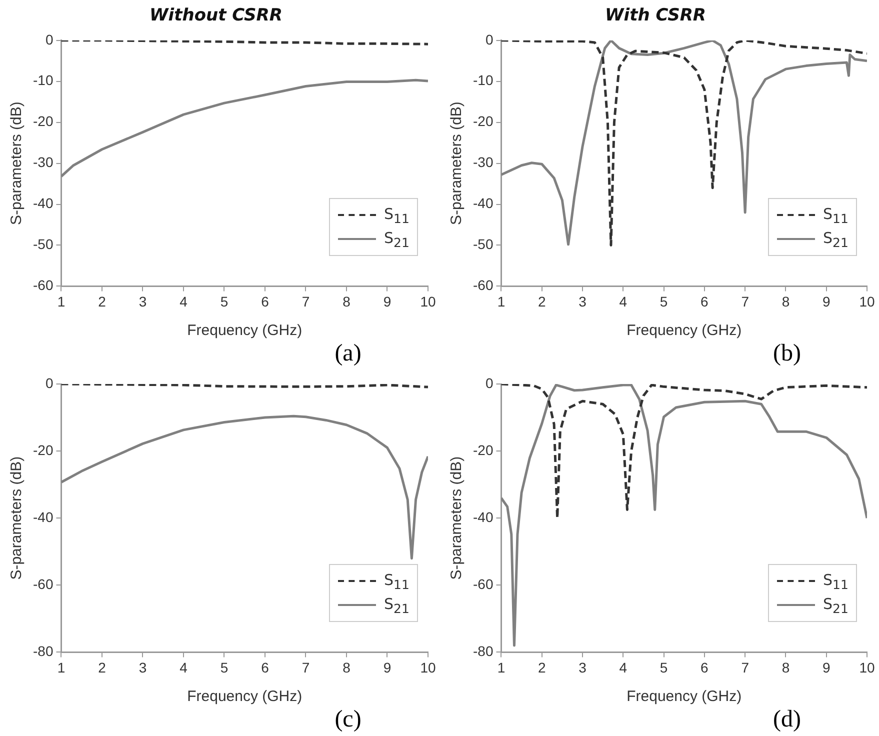  What do you see at coordinates (787, 719) in the screenshot?
I see `text: (d)` at bounding box center [787, 719].